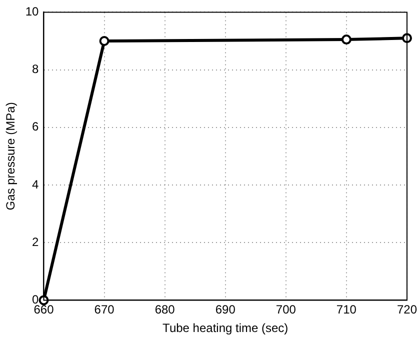  I want to click on x-axis-title: Tube heating time (sec), so click(225, 328).